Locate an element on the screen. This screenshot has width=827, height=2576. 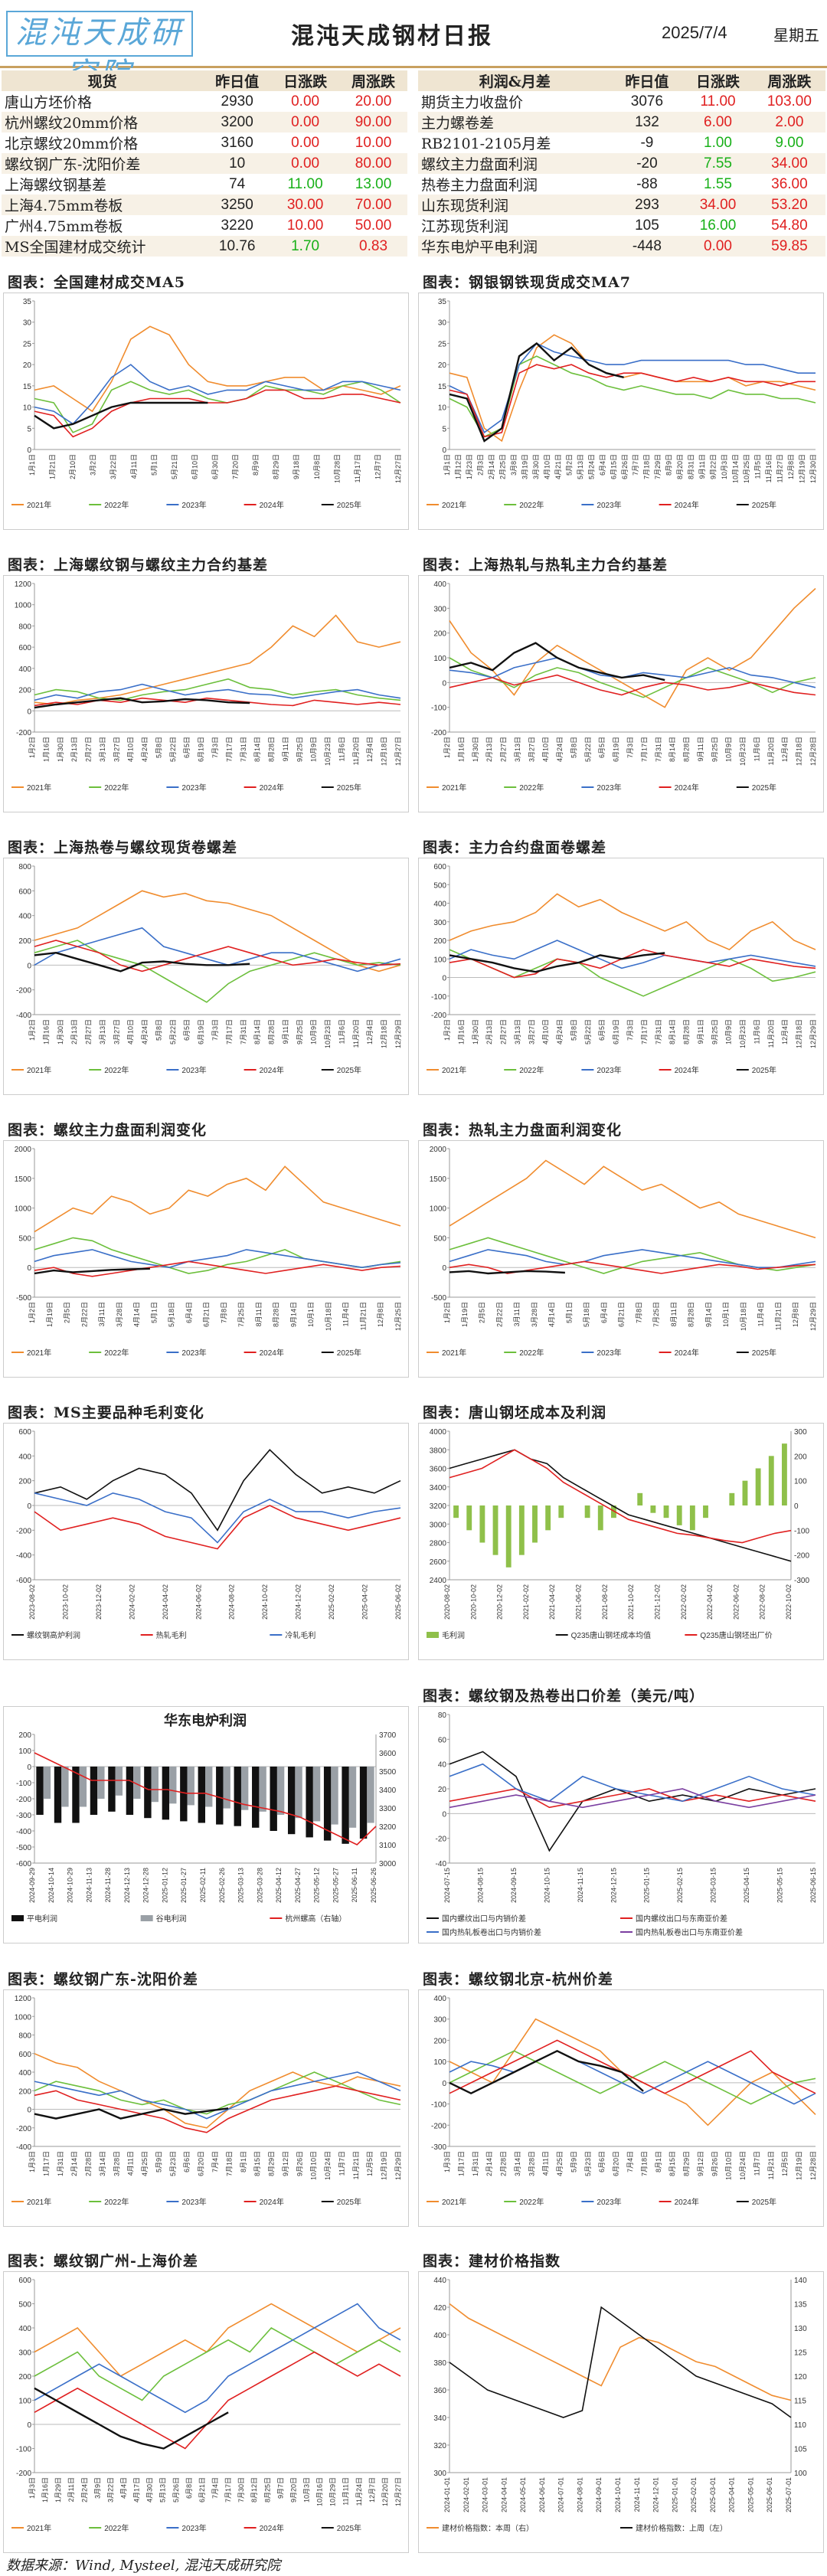
y-tick-label: -600 is located at coordinates (23, 1864).